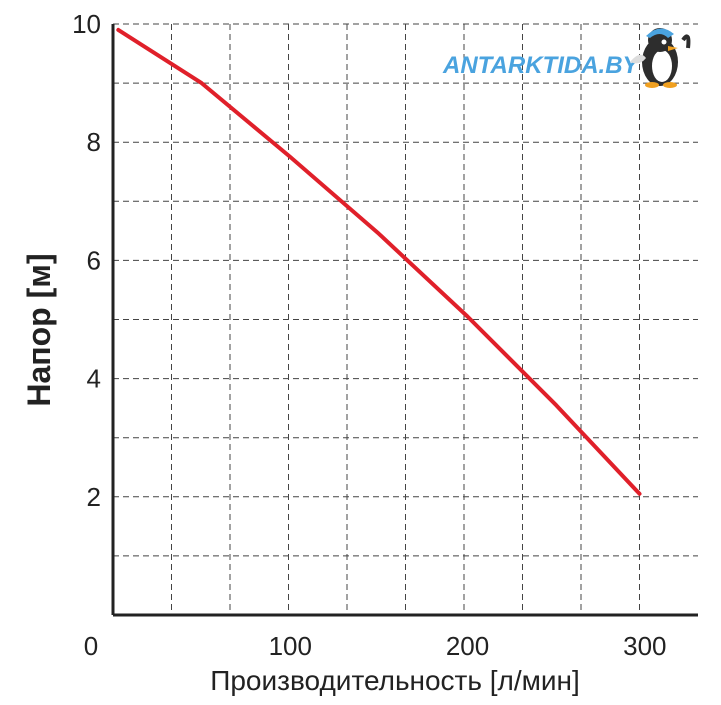  Describe the element at coordinates (395, 680) in the screenshot. I see `x-axis-label: Производительность [л/мин]` at that location.